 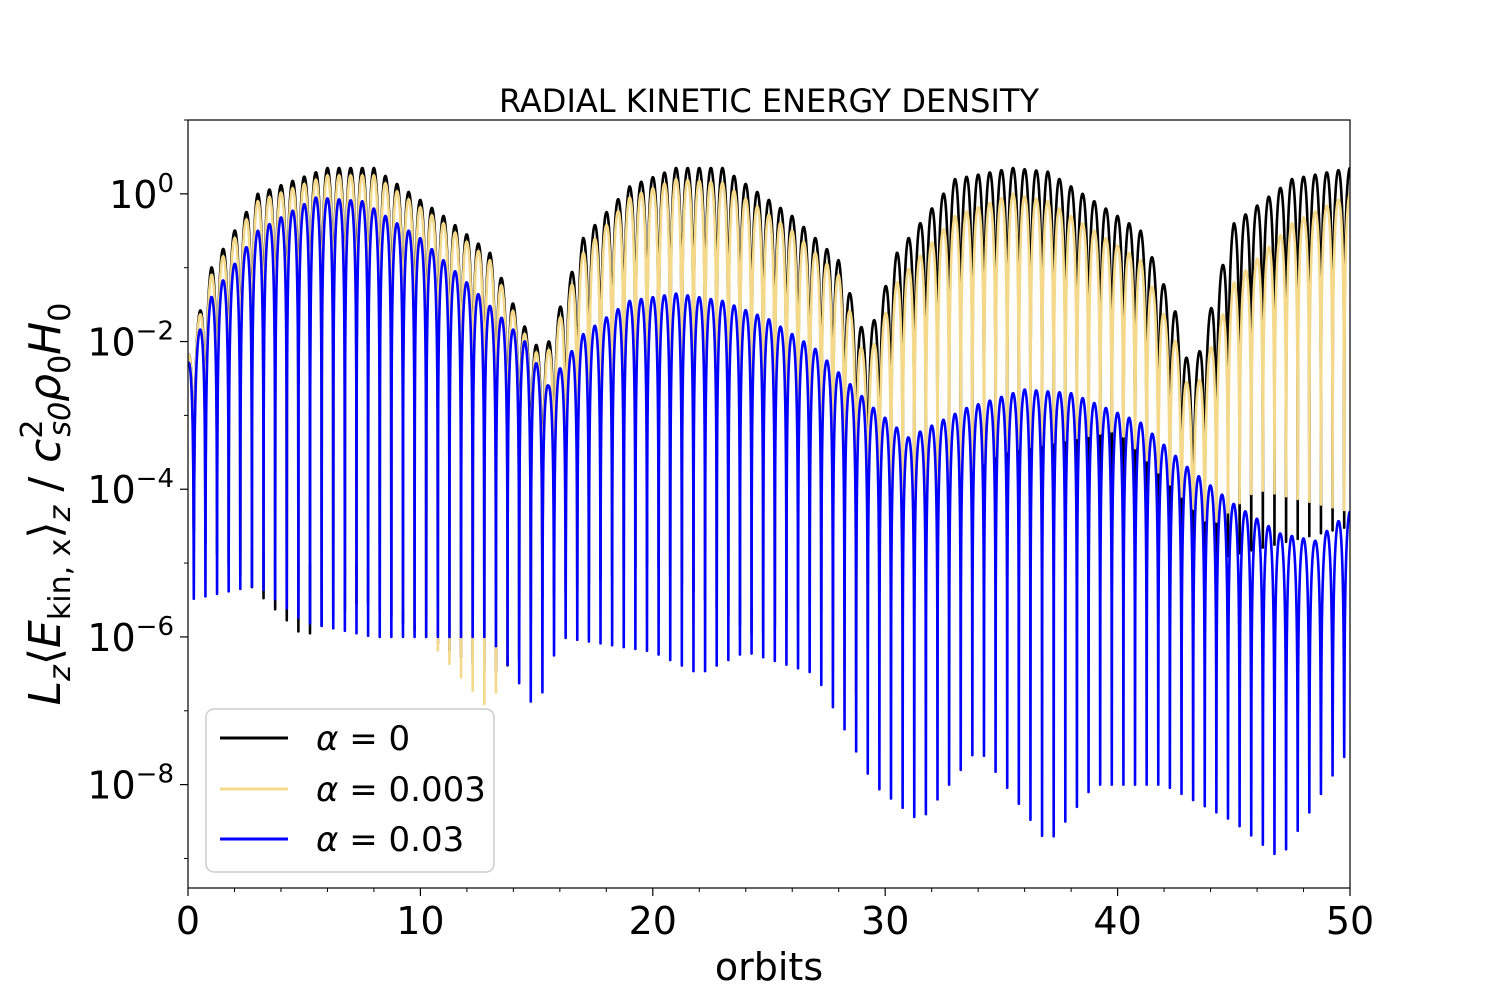 I want to click on y-axis-label: Lz⟨Ekin, x⟩z / c2s0ρ0H0, so click(x=46, y=504).